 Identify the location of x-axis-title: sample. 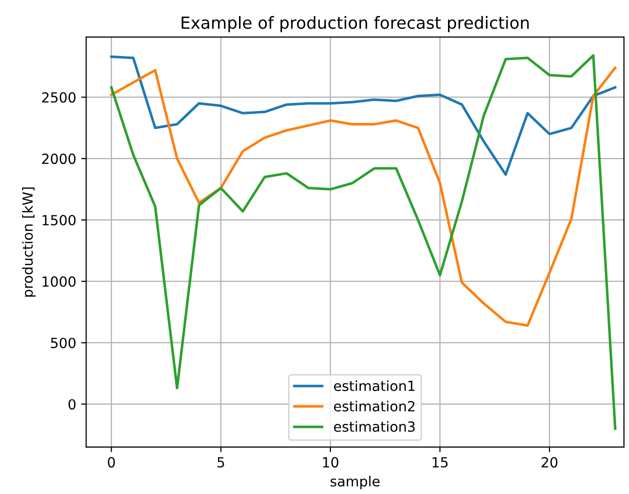
(355, 483).